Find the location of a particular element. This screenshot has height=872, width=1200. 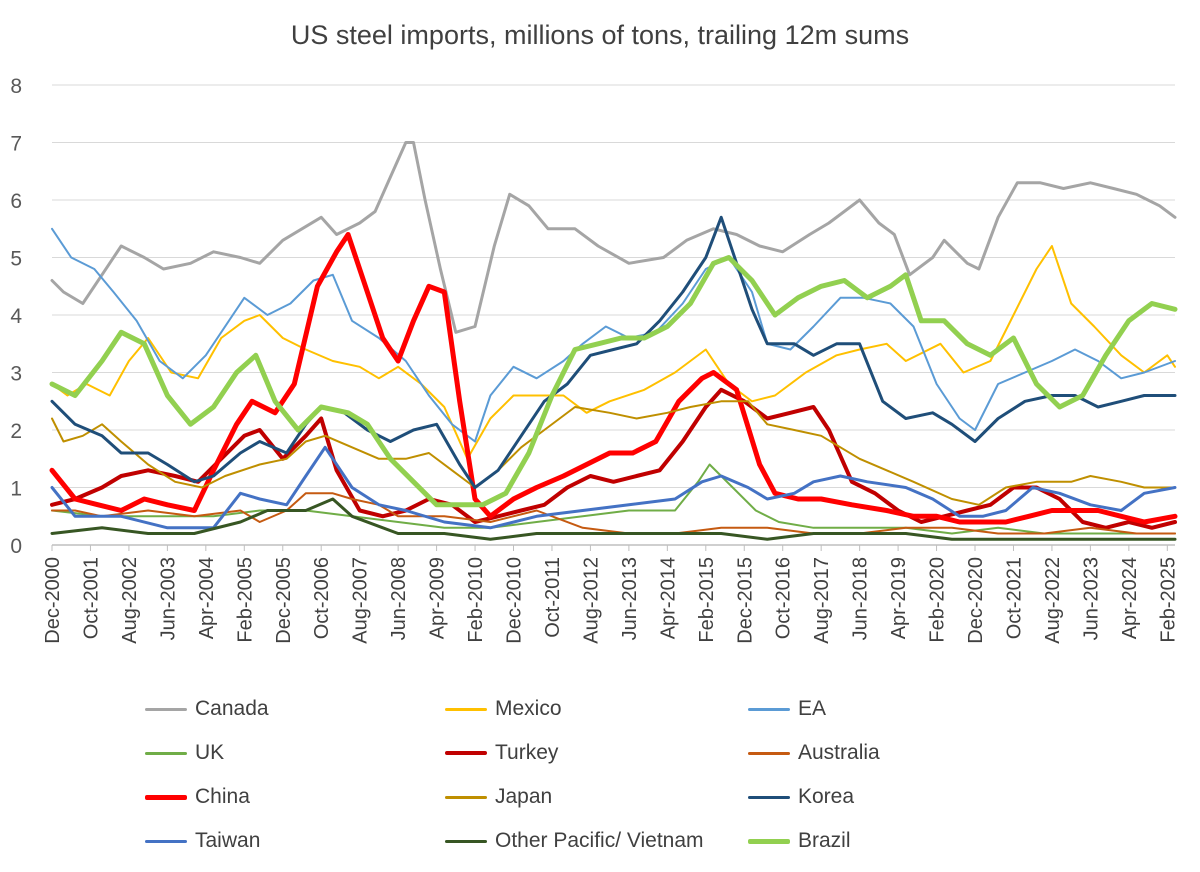

x-tick-label: Feb-2015 is located at coordinates (707, 600).